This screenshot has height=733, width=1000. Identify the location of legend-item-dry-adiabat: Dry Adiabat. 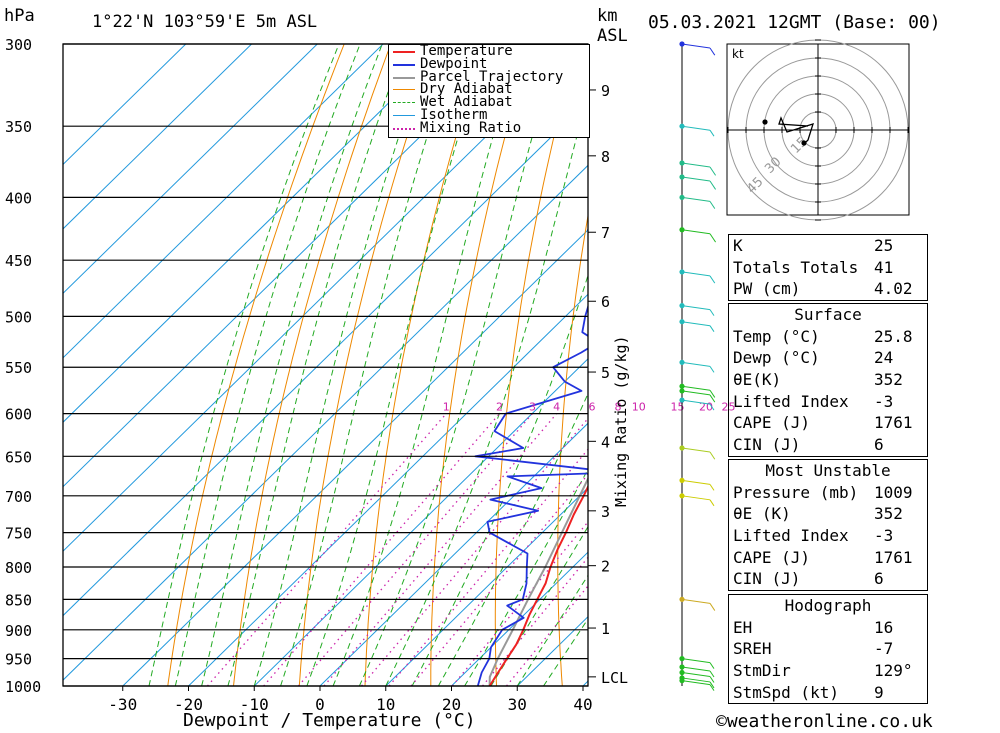
(489, 89).